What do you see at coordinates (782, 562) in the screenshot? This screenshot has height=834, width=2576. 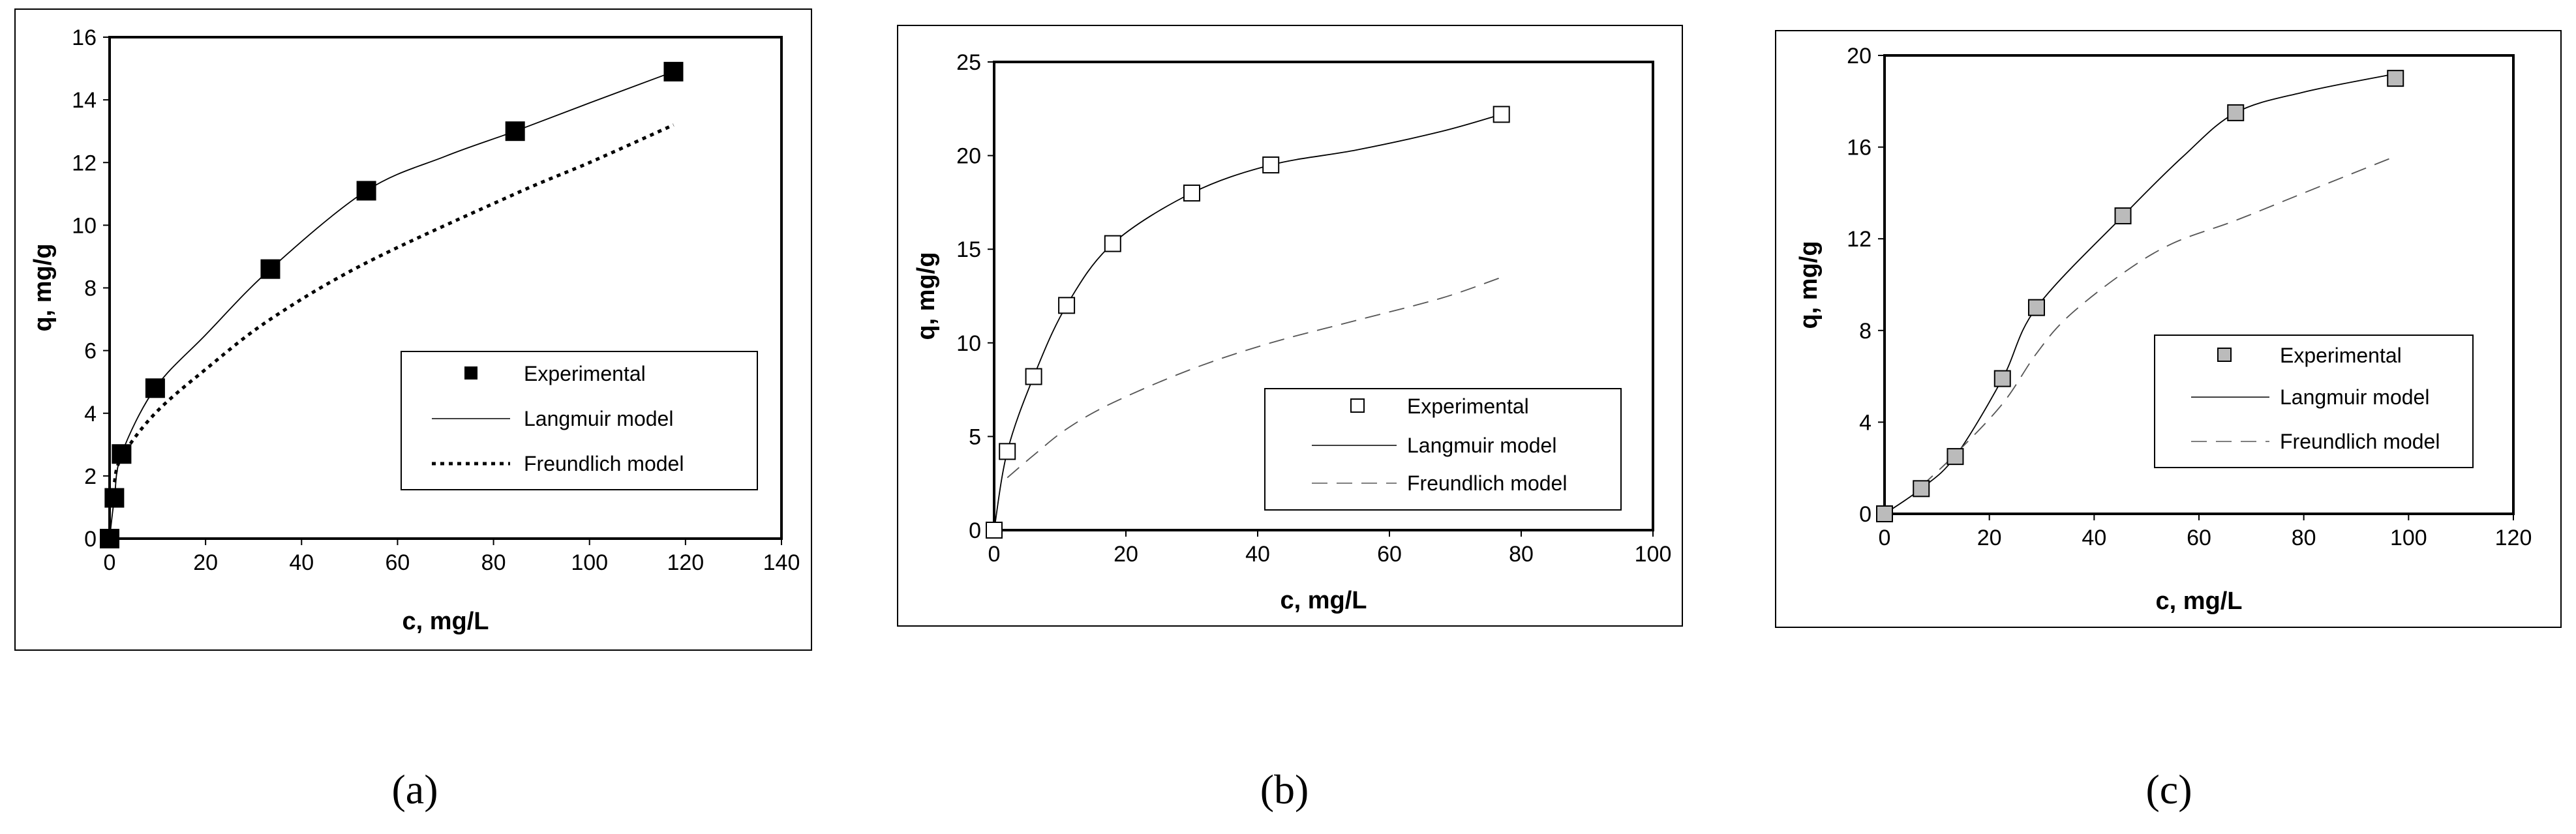 I see `x-tick-label: 140` at bounding box center [782, 562].